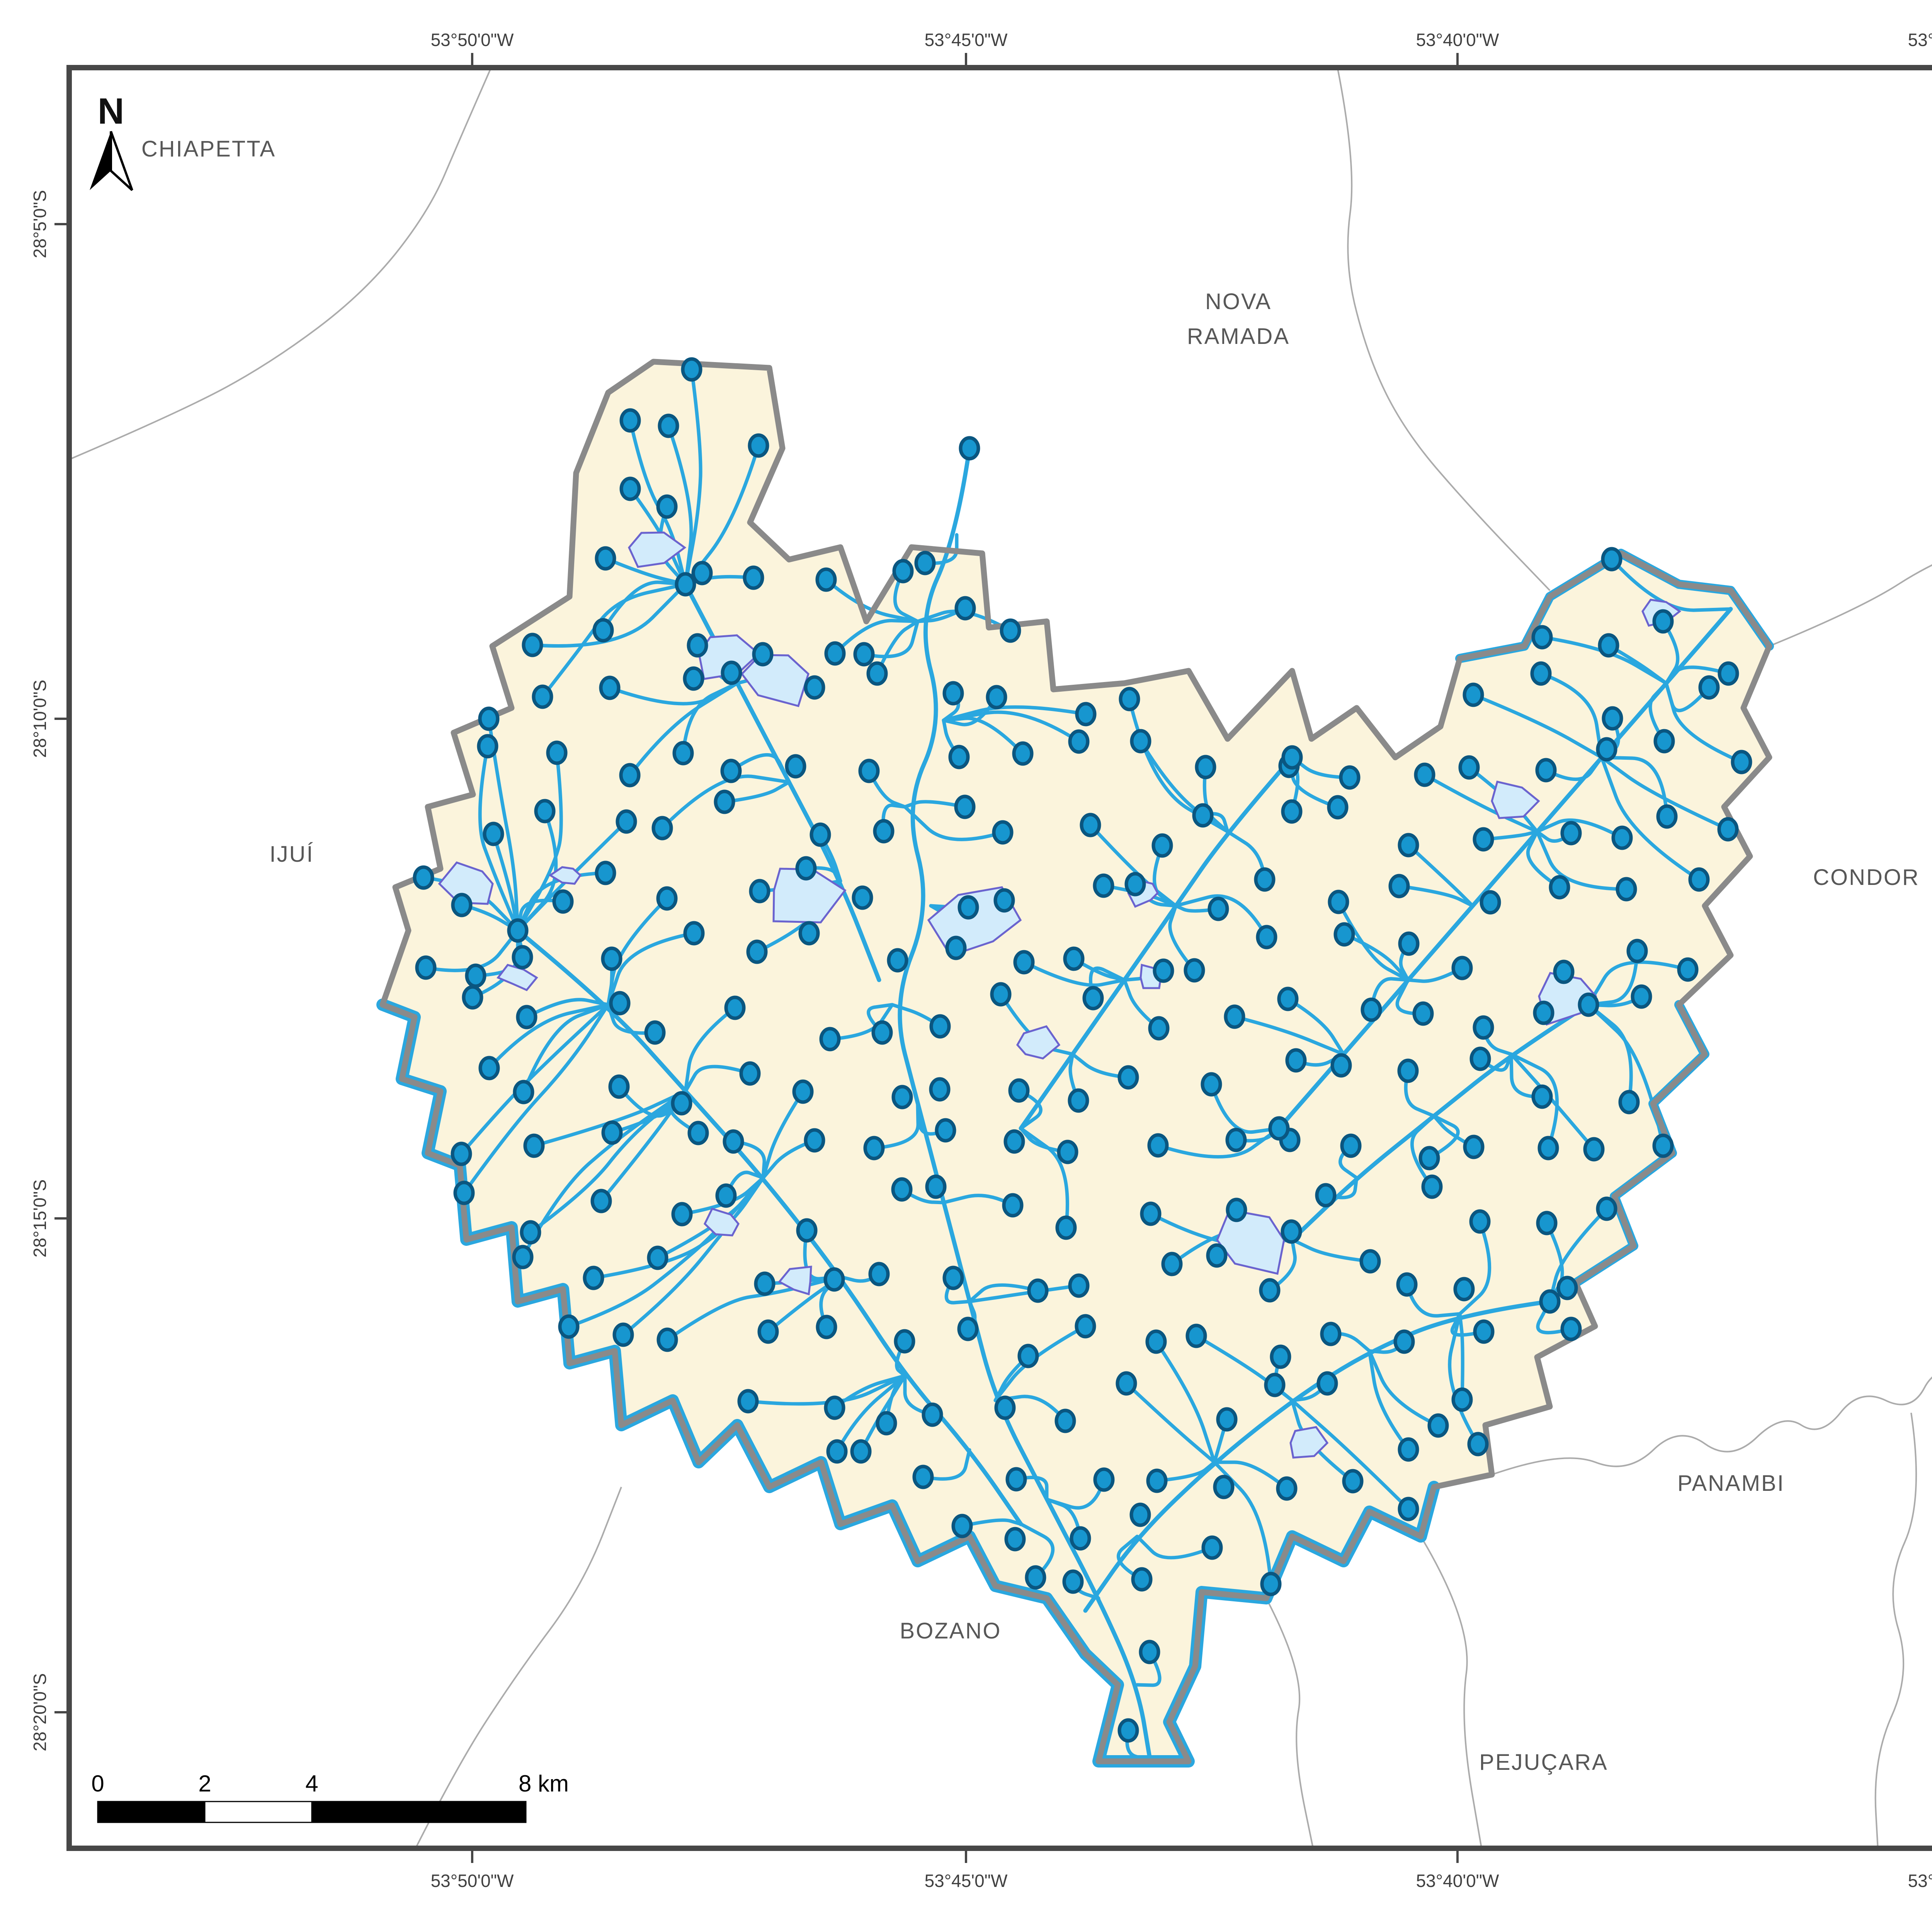 This screenshot has width=1932, height=1919. Describe the element at coordinates (1731, 1483) in the screenshot. I see `neighbor-label: PANAMBI` at that location.